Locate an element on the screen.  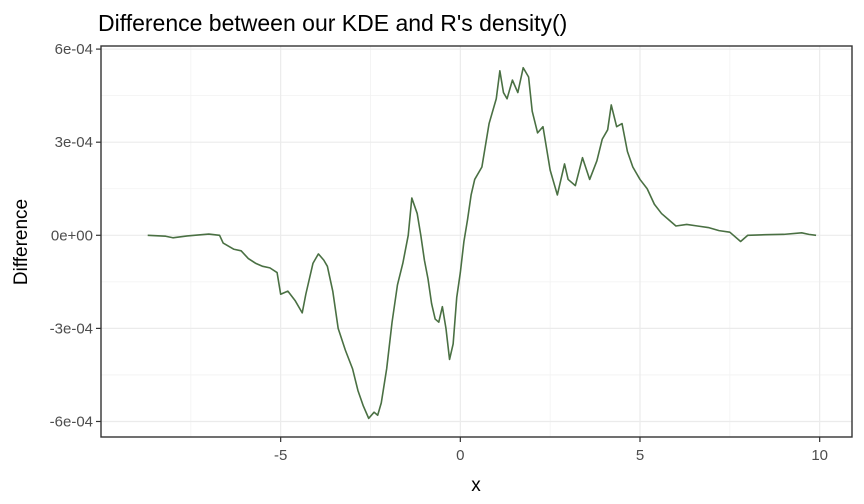
y-tick-label: 6e-04 is located at coordinates (74, 49).